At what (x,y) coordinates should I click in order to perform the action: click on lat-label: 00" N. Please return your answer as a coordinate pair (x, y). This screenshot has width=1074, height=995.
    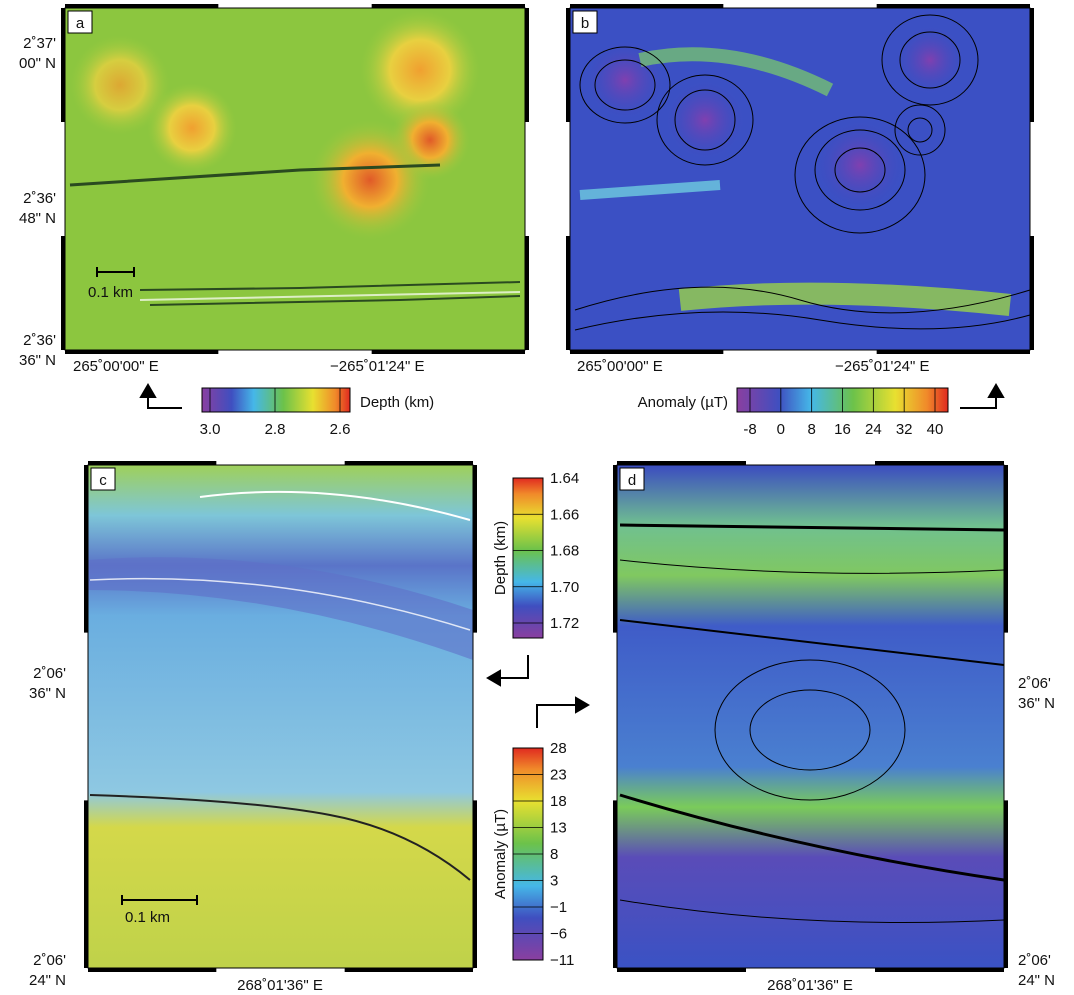
    Looking at the image, I should click on (37, 63).